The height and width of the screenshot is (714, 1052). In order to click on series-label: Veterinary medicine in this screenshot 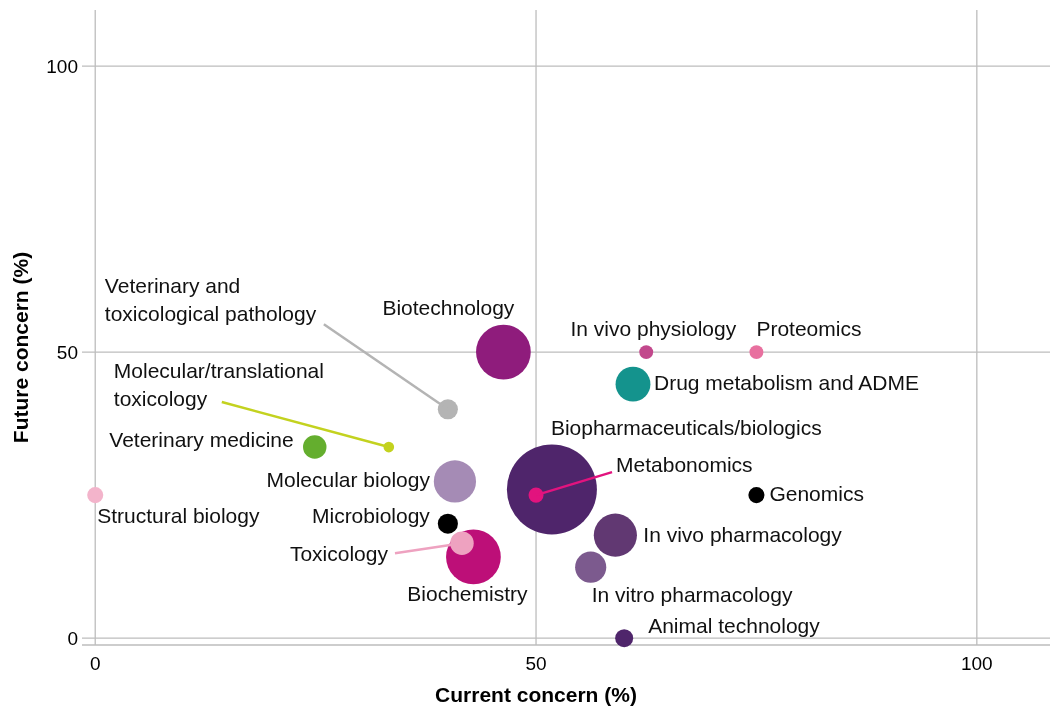, I will do `click(201, 440)`.